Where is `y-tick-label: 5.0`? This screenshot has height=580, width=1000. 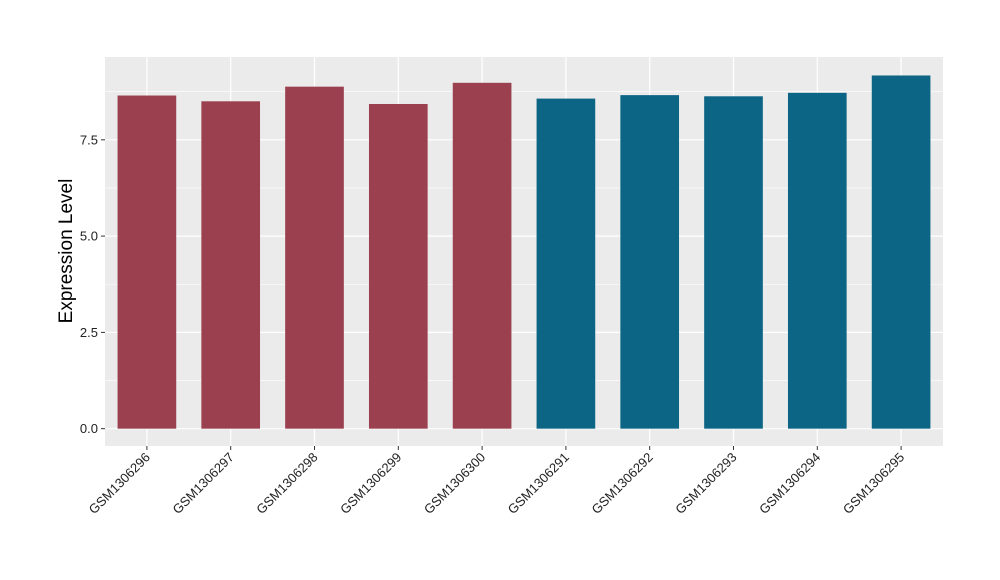 y-tick-label: 5.0 is located at coordinates (89, 236).